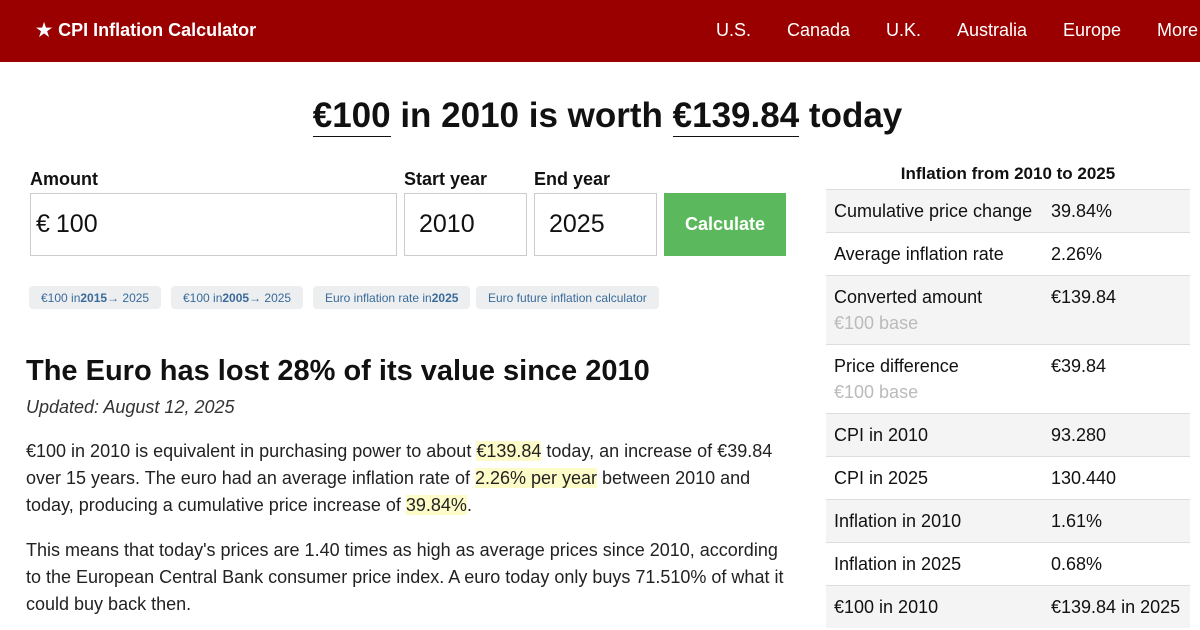 This screenshot has height=630, width=1200. I want to click on summary-row: CPI in 2010 93.280, so click(1008, 435).